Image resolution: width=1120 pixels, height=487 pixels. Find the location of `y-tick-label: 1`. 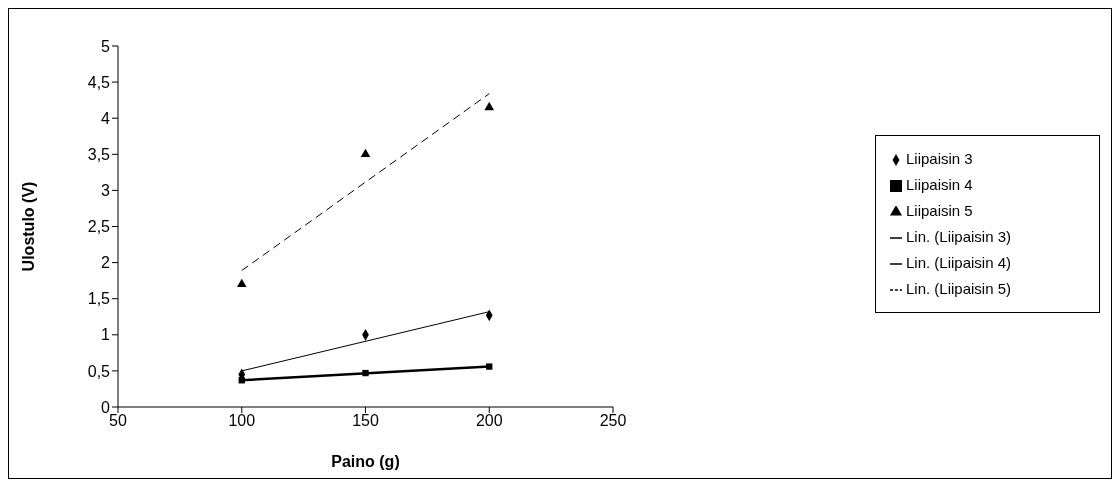

y-tick-label: 1 is located at coordinates (106, 335).